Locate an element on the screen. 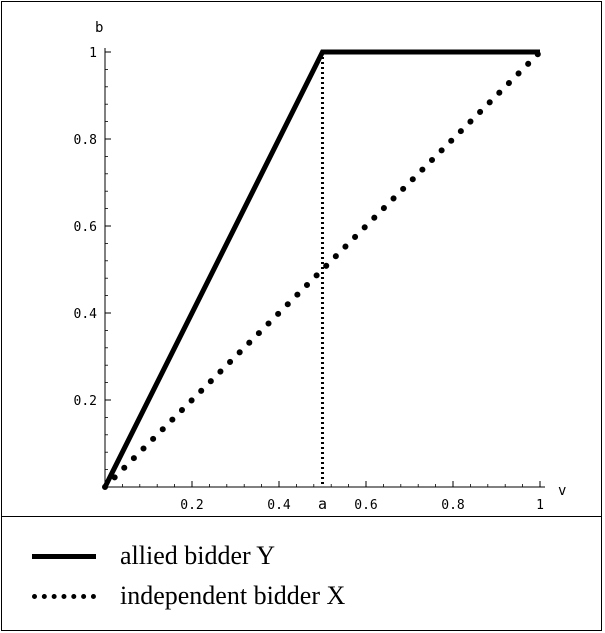  legend-item-independent: independent bidder X is located at coordinates (188, 596).